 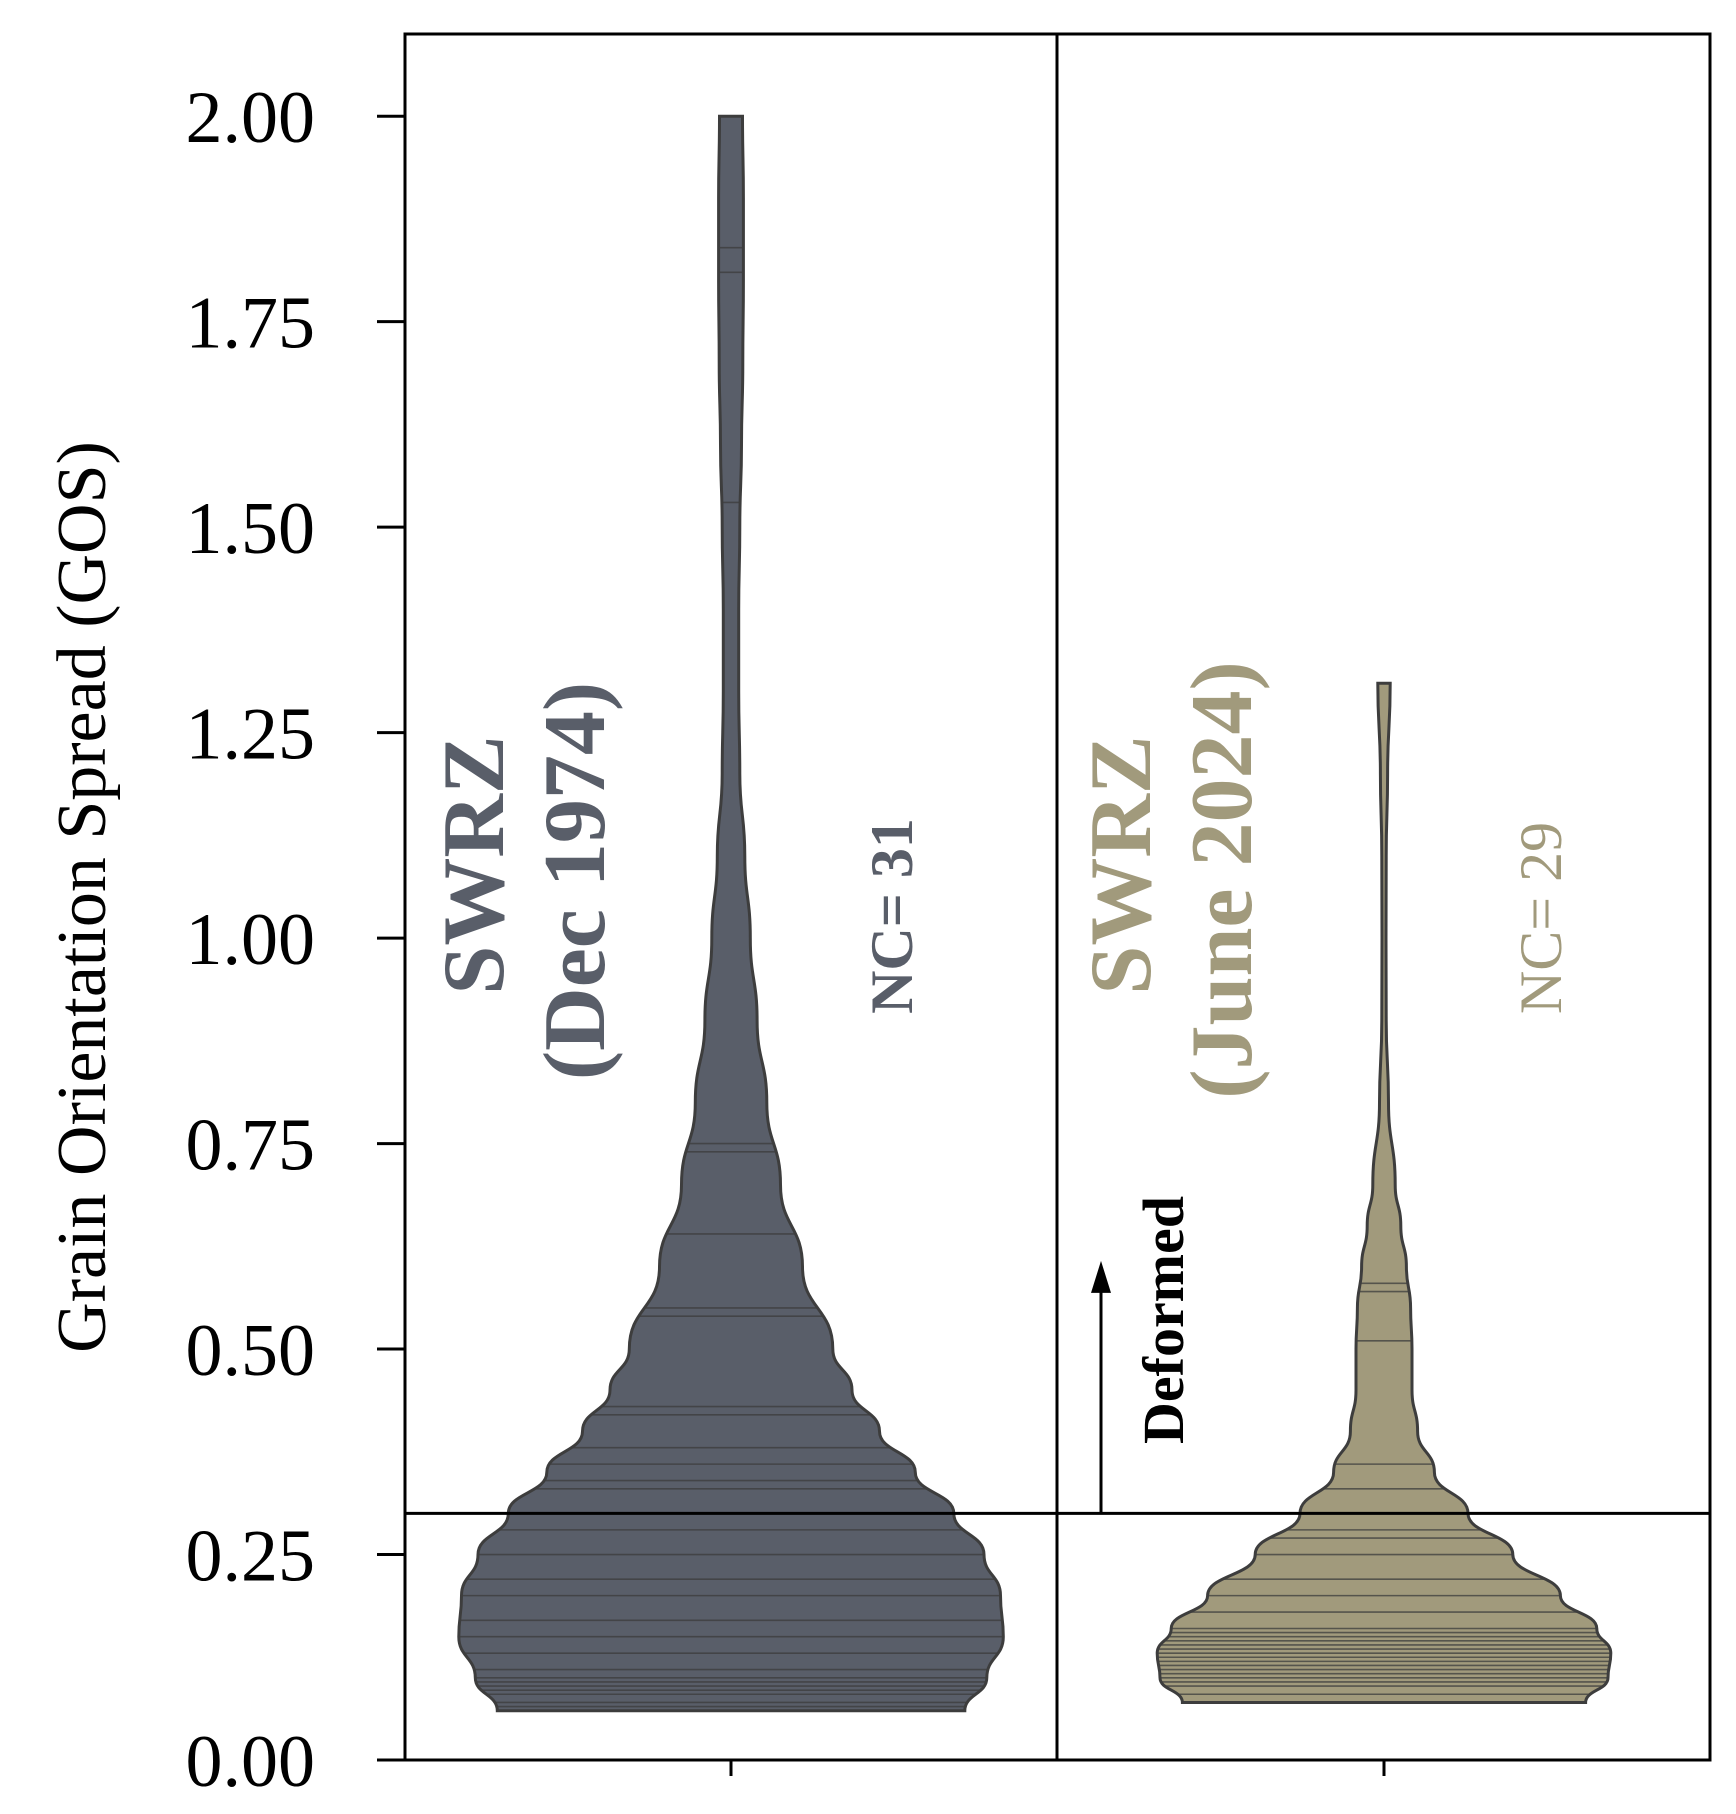 What do you see at coordinates (575, 881) in the screenshot?
I see `series-1-subname: (Dec 1974)` at bounding box center [575, 881].